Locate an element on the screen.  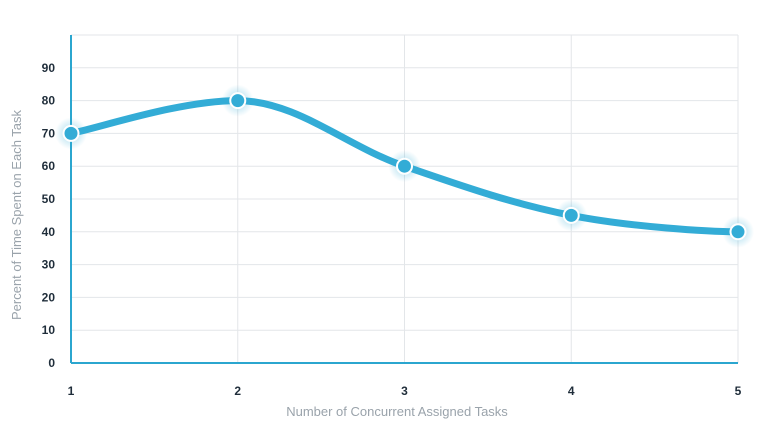
y-axis-title: Percent of Time Spent on Each Task is located at coordinates (16, 214).